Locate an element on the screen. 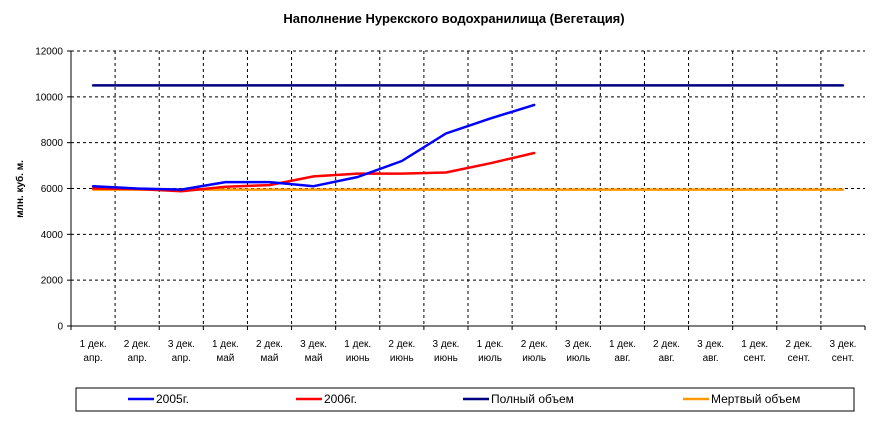 Image resolution: width=888 pixels, height=425 pixels. legend-label: 2005г. is located at coordinates (172, 399).